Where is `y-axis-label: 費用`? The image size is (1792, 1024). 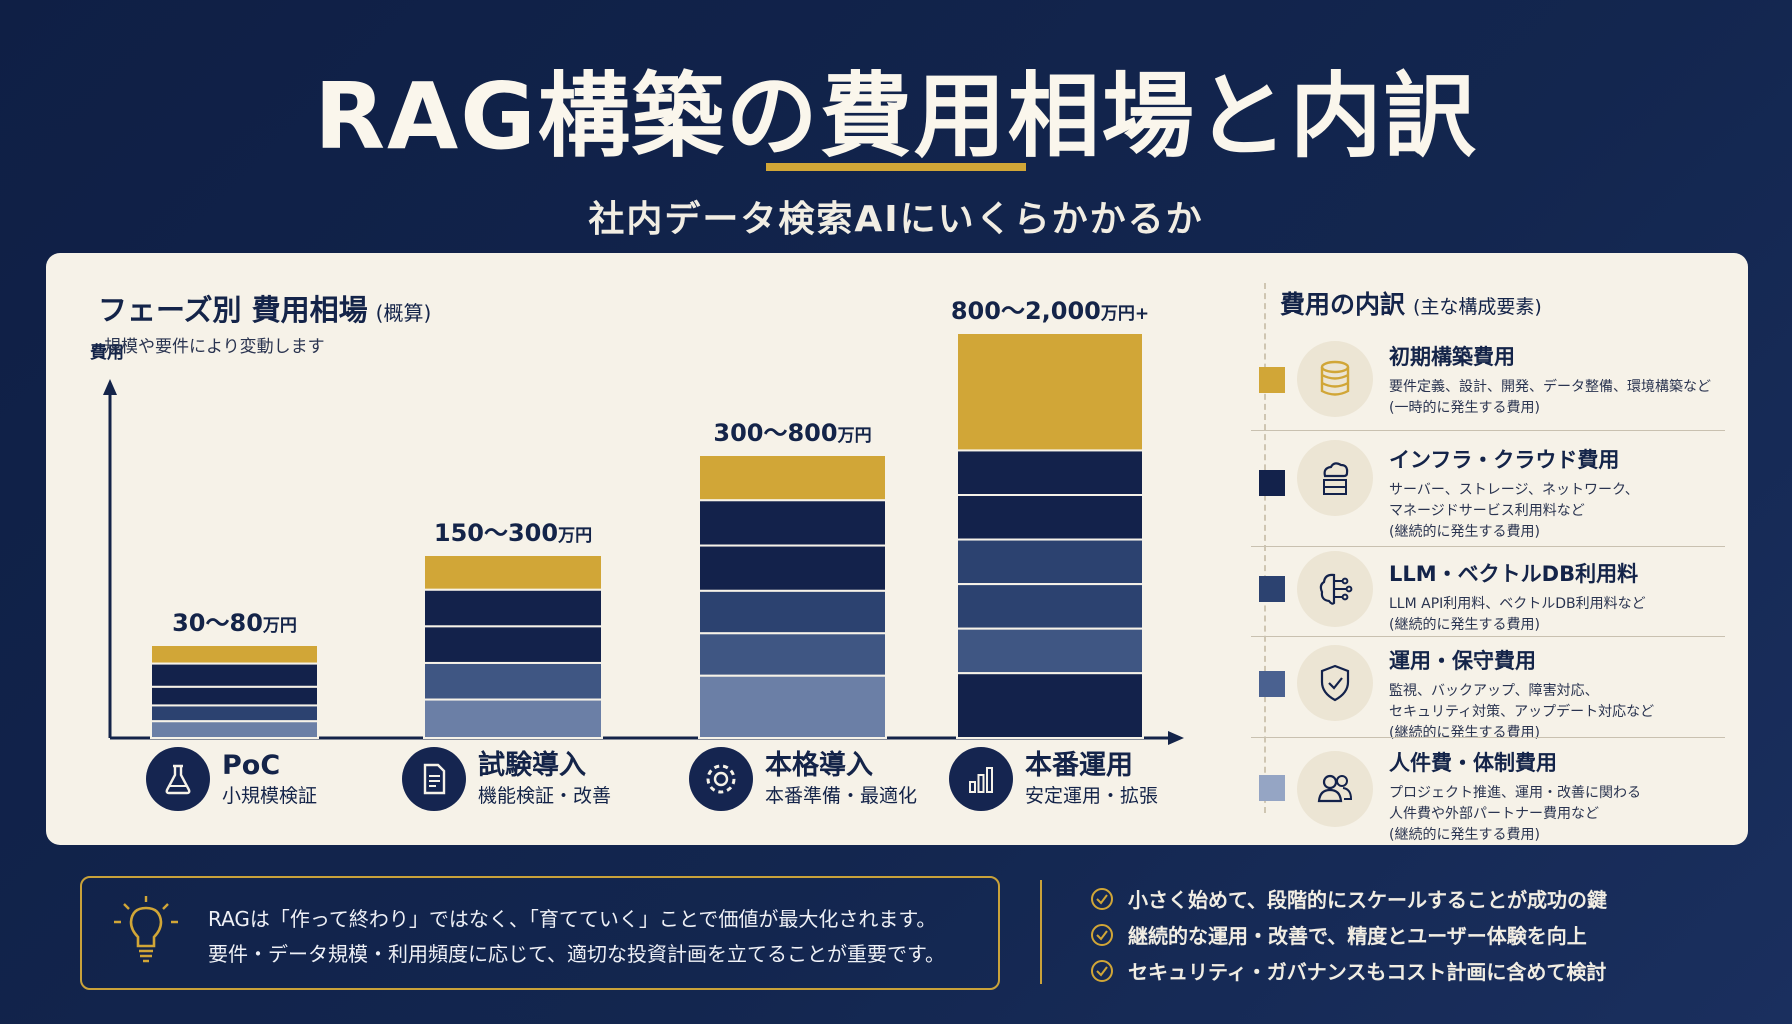
y-axis-label: 費用 is located at coordinates (107, 352).